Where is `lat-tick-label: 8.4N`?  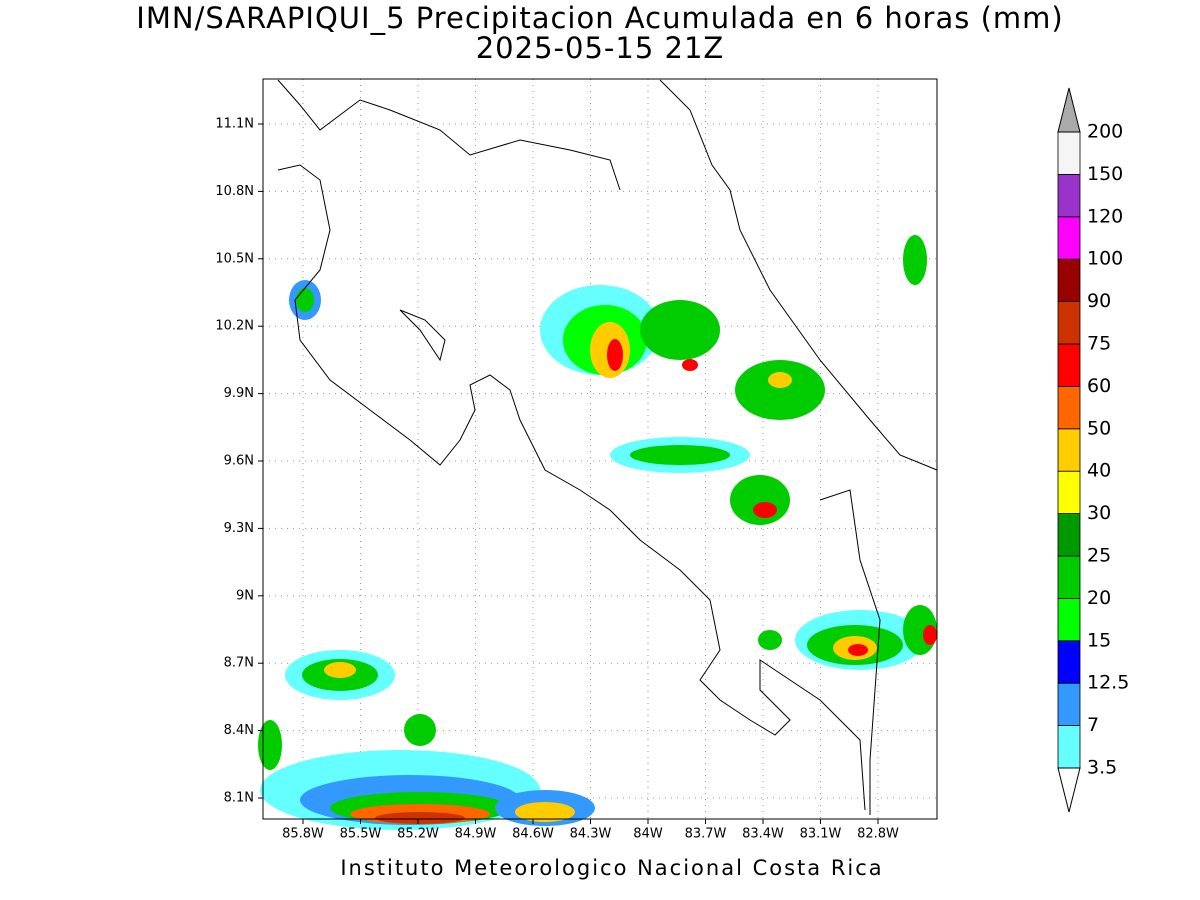
lat-tick-label: 8.4N is located at coordinates (239, 730).